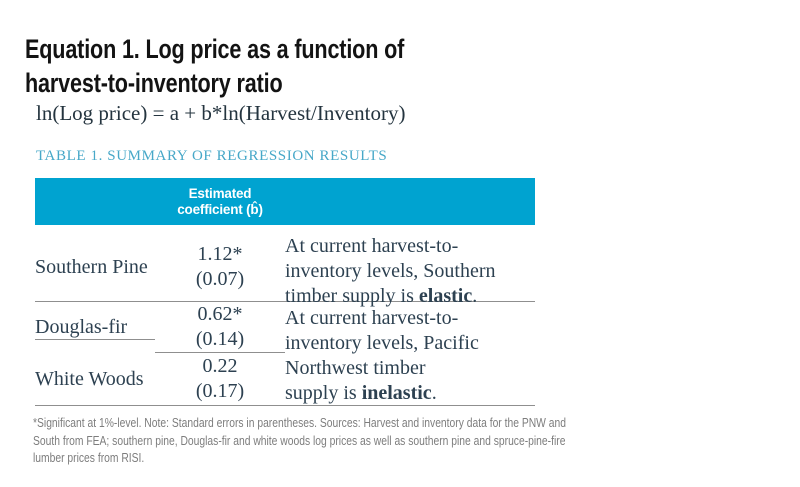 Image resolution: width=800 pixels, height=487 pixels. What do you see at coordinates (220, 379) in the screenshot?
I see `coefficient-cell: 0.22 (0.17)` at bounding box center [220, 379].